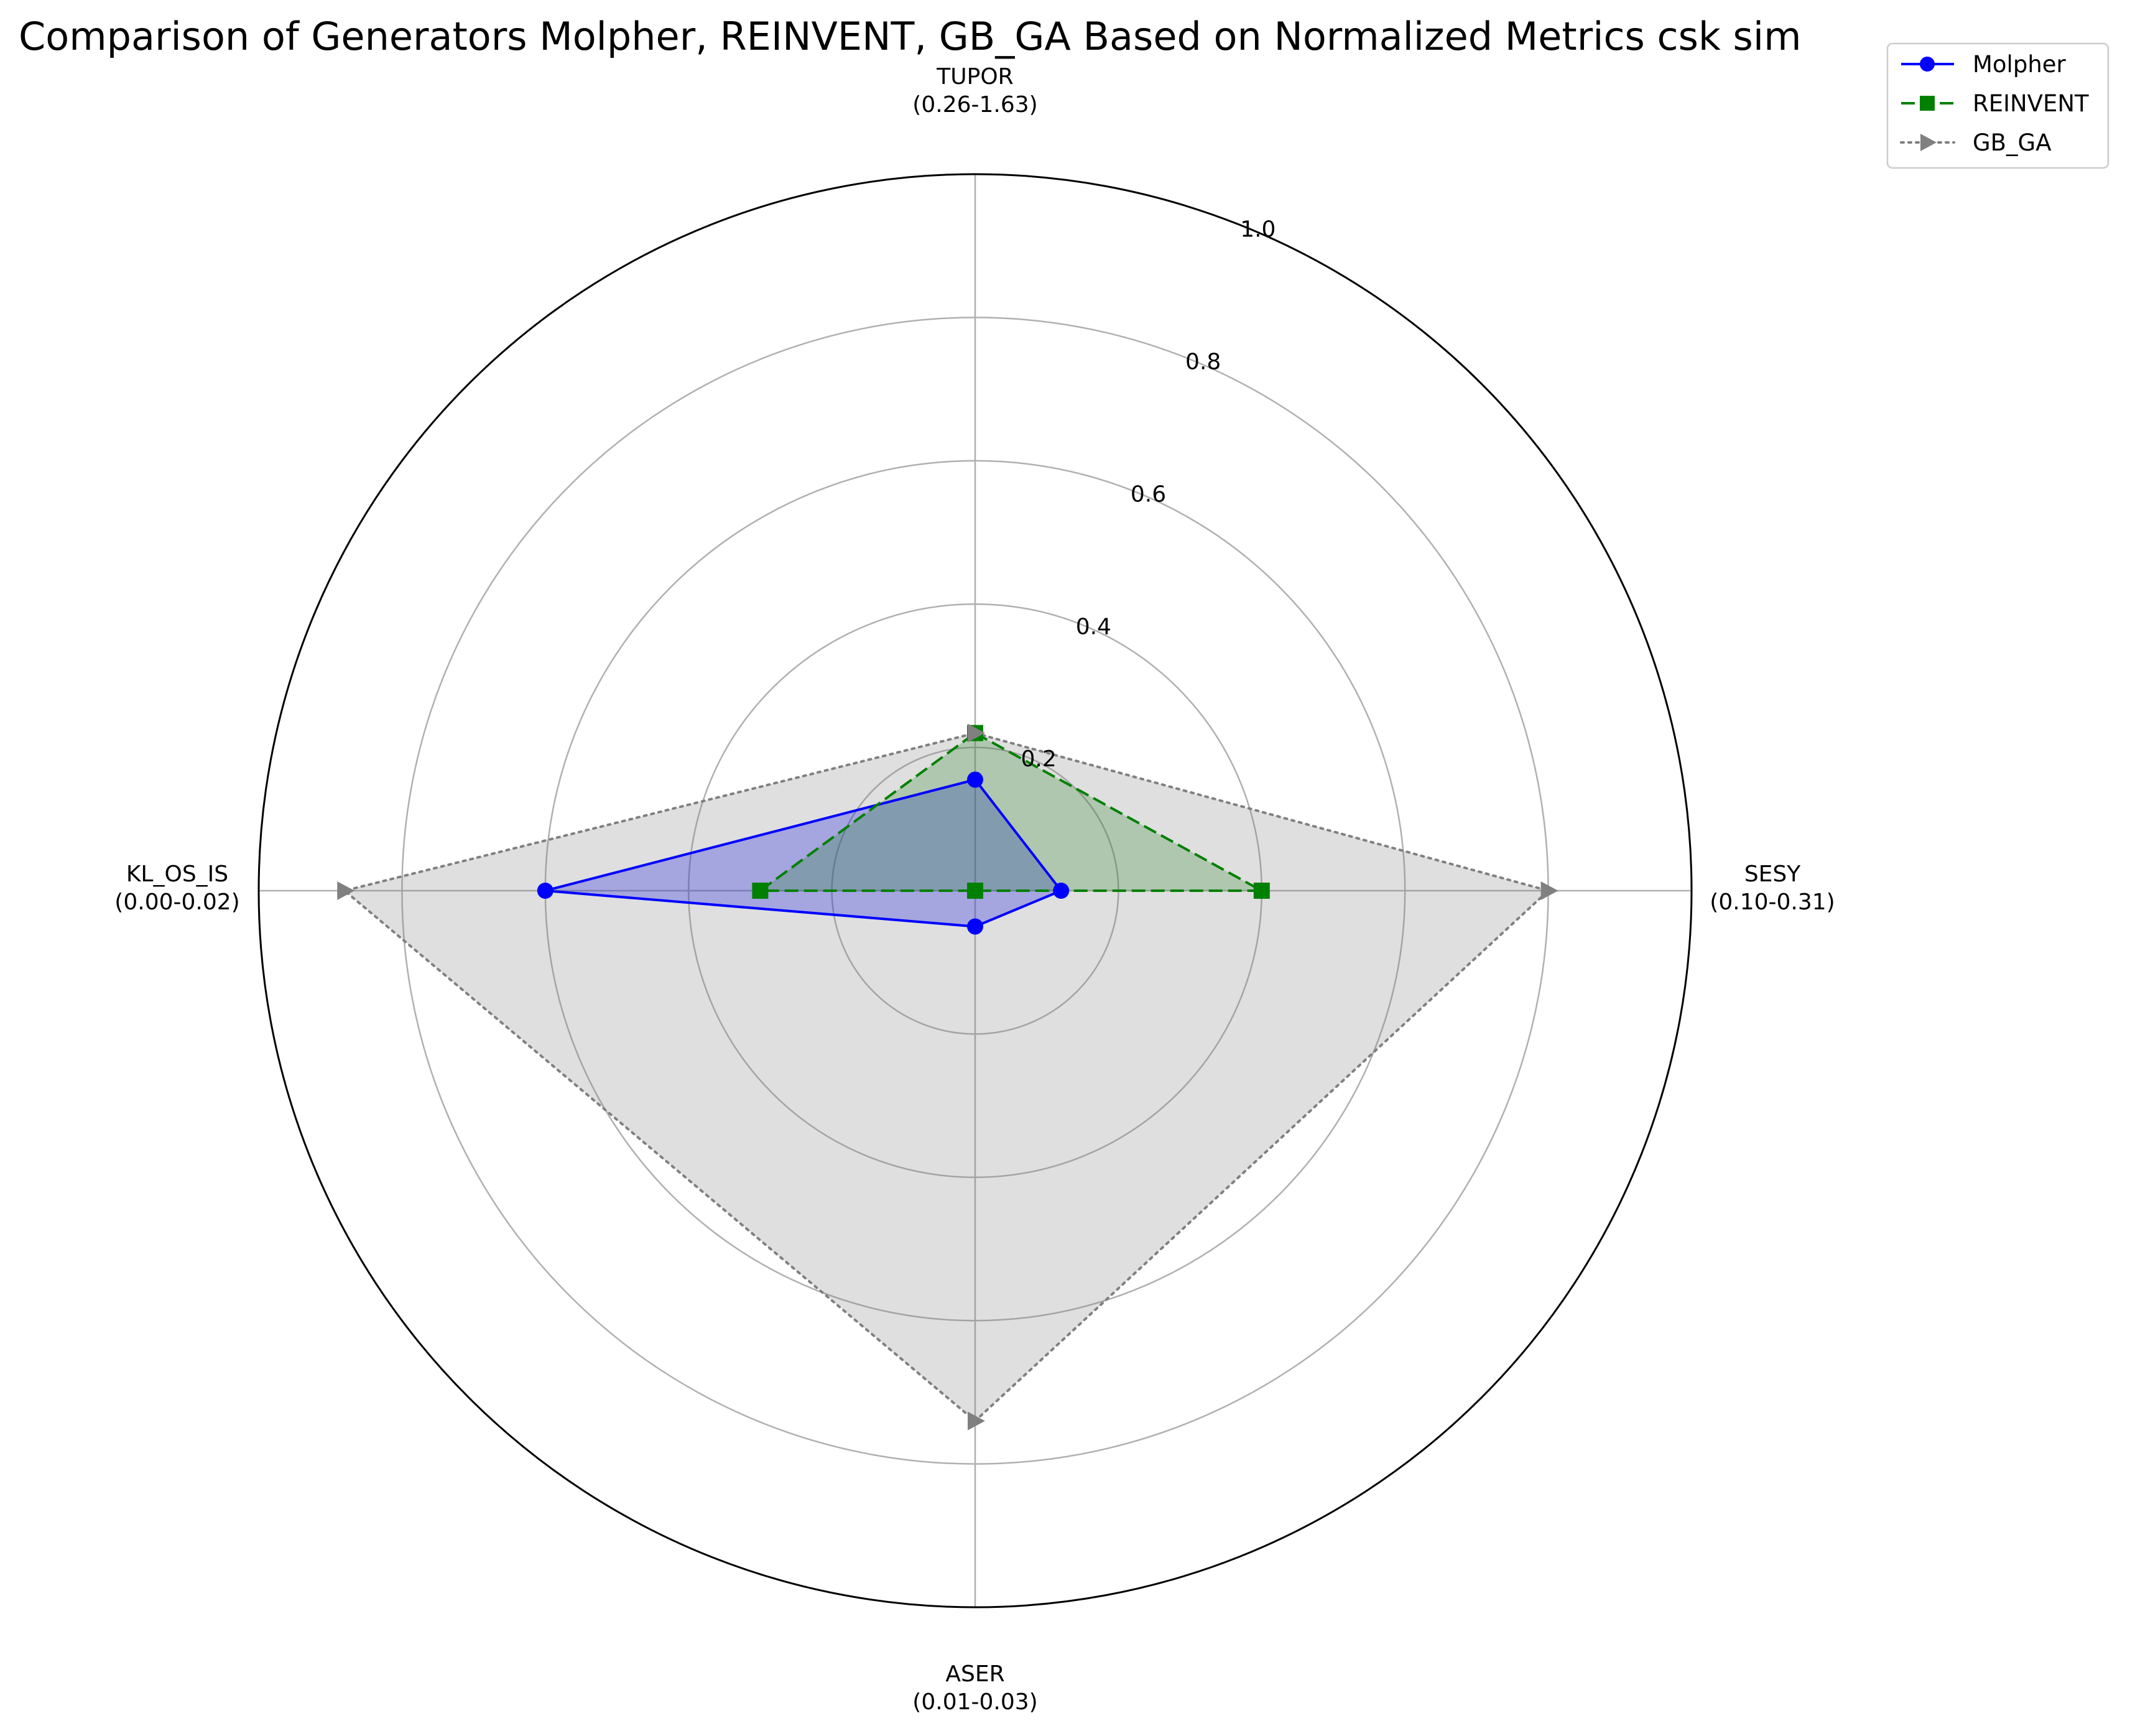 The height and width of the screenshot is (1736, 2130). I want to click on data-point-reinvent-aser, so click(975, 891).